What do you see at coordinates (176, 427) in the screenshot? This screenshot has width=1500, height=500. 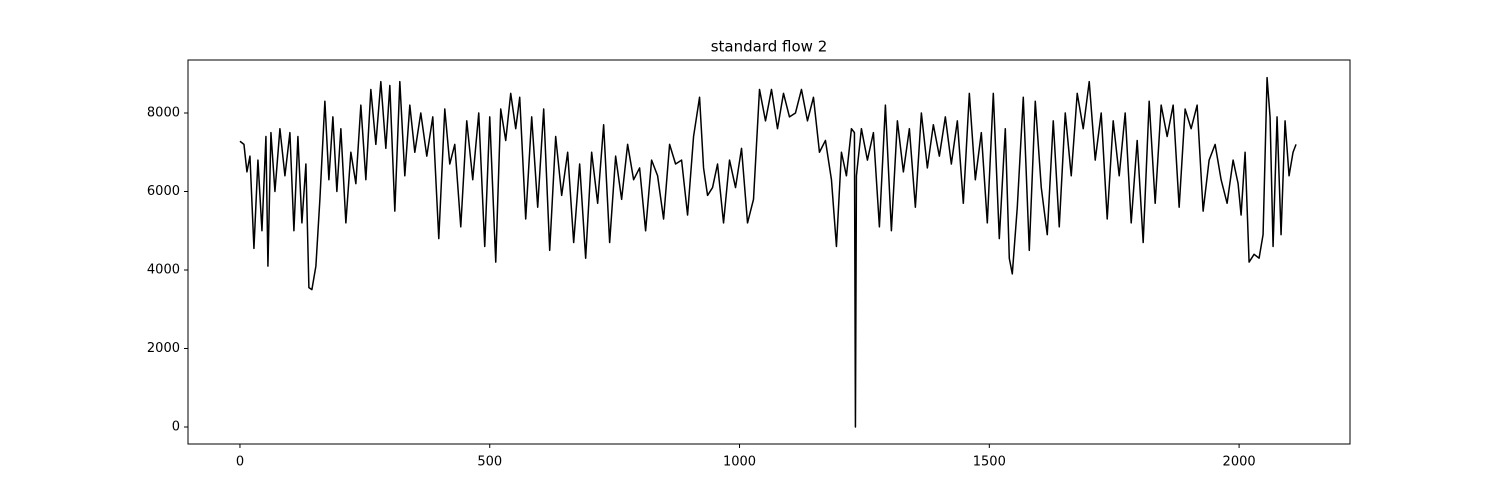 I see `y-tick-label: 0` at bounding box center [176, 427].